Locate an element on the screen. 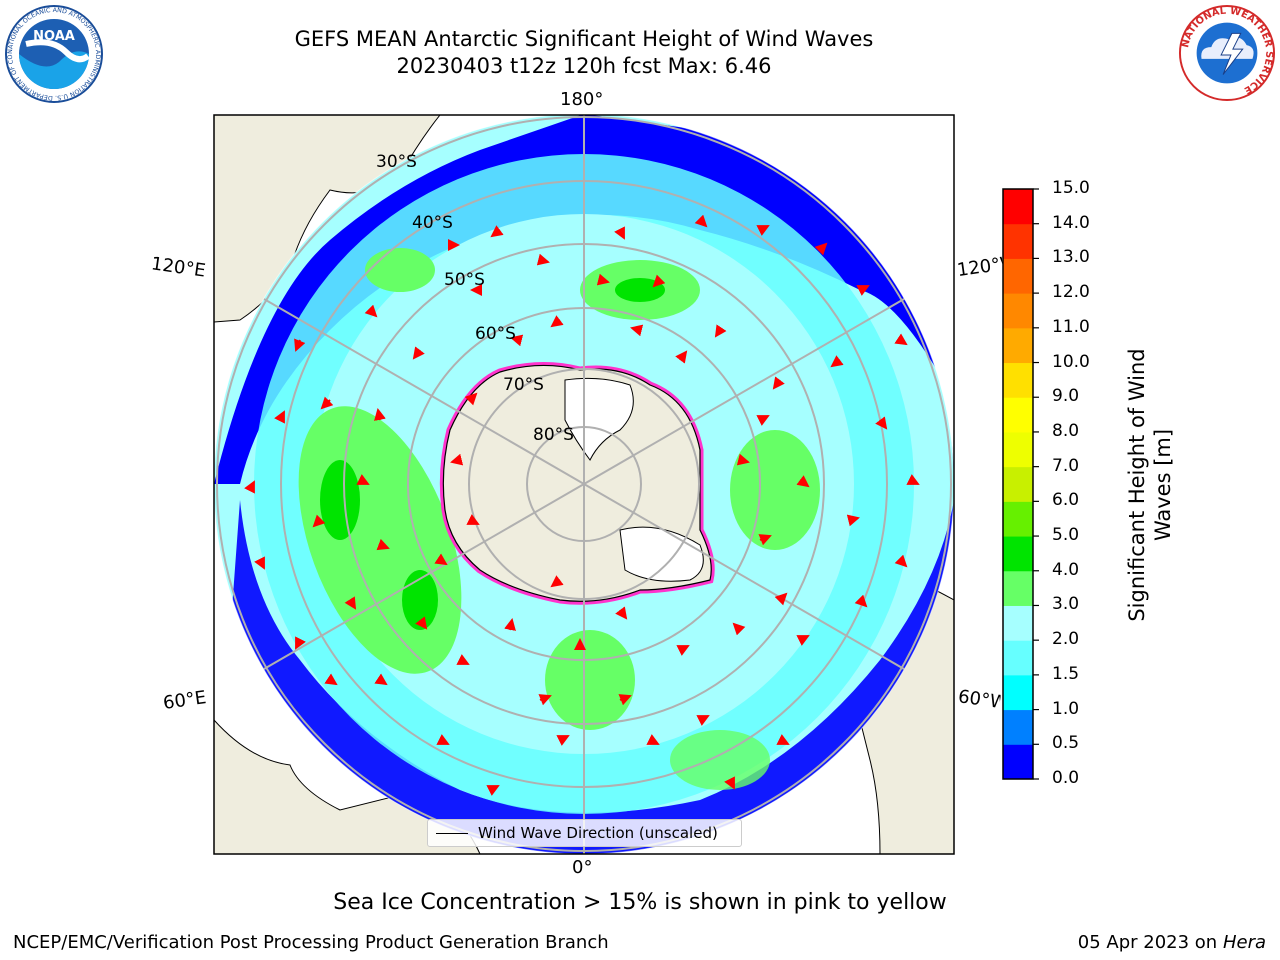 This screenshot has height=960, width=1280. lat-label-30s: 30°S is located at coordinates (396, 162).